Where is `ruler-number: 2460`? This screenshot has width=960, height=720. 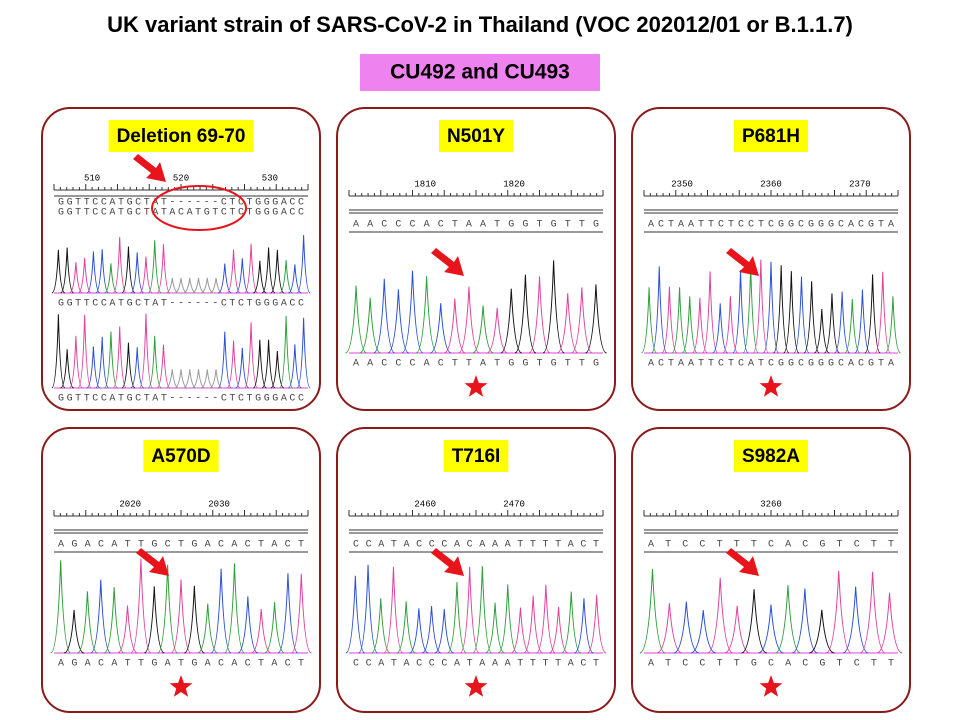
ruler-number: 2460 is located at coordinates (425, 504).